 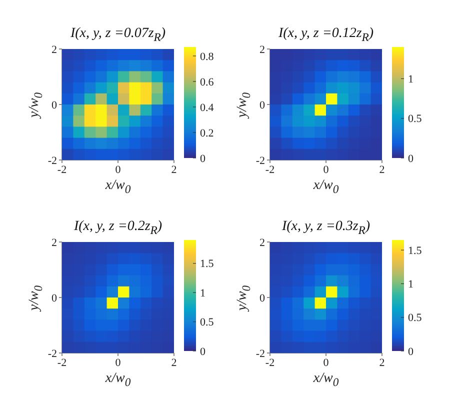 What do you see at coordinates (118, 228) in the screenshot?
I see `chart-title: I(x, y, z =0.2z$_{R}$)` at bounding box center [118, 228].